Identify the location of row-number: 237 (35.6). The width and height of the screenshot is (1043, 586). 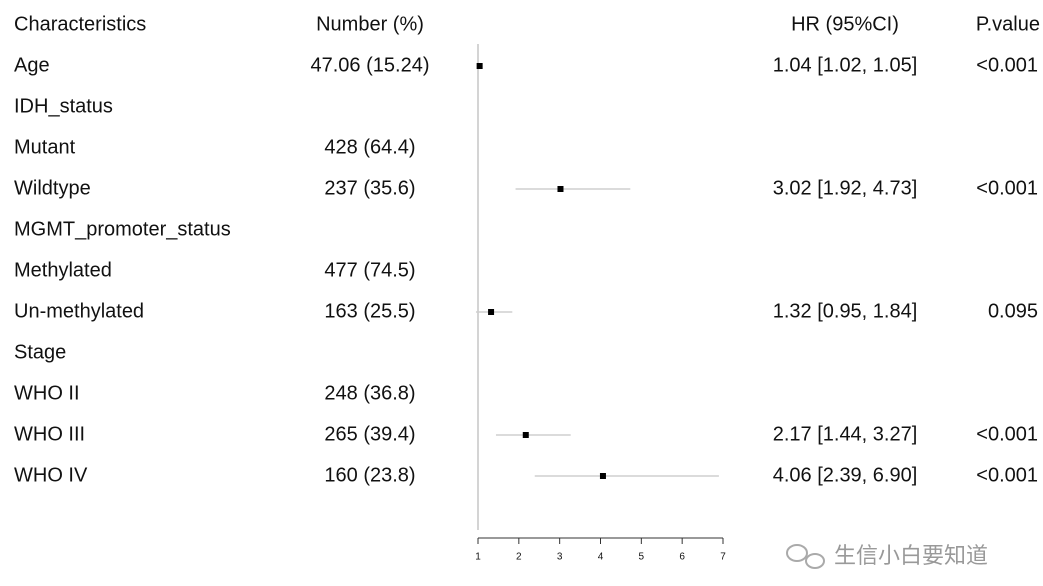
(369, 188).